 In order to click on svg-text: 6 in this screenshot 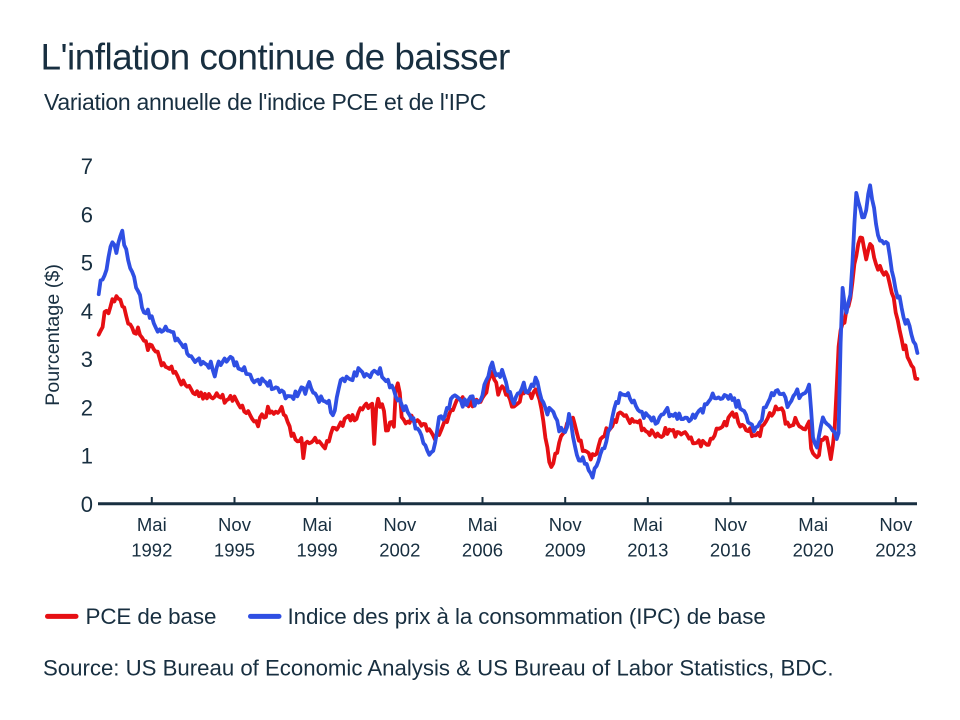, I will do `click(87, 214)`.